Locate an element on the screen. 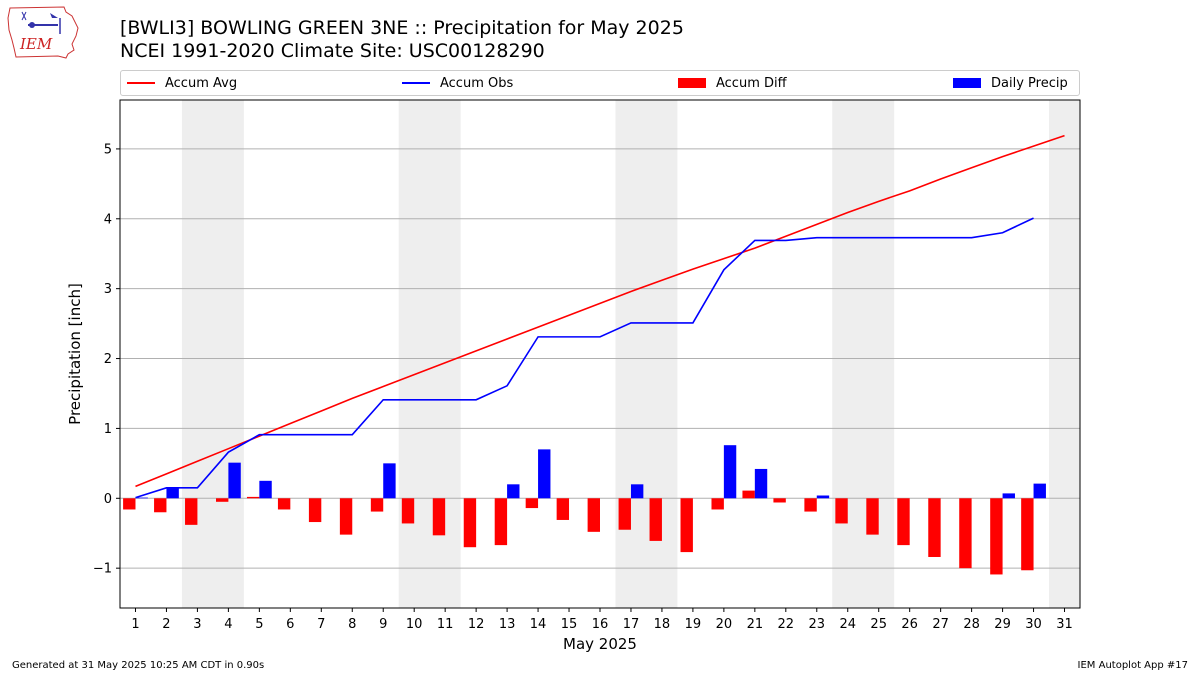 The height and width of the screenshot is (675, 1200). legend-item-accum-obs: Accum Obs is located at coordinates (457, 83).